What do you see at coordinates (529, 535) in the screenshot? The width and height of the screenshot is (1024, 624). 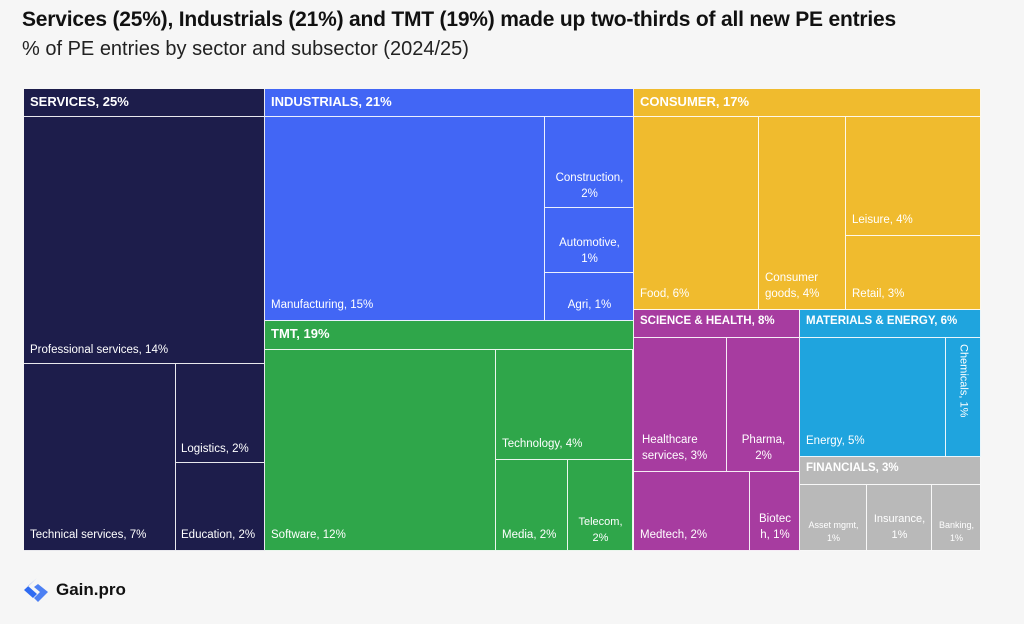 I see `treemap-tile-label: Media, 2%` at bounding box center [529, 535].